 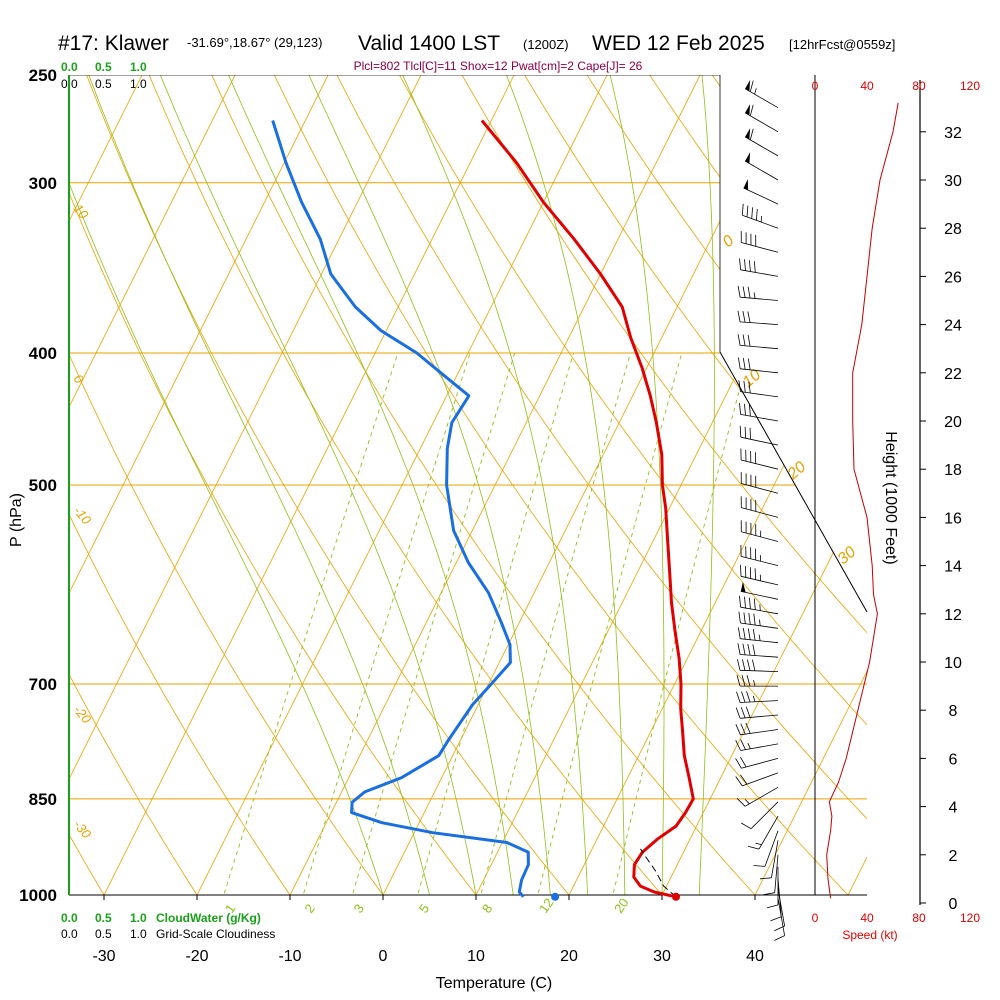 What do you see at coordinates (755, 956) in the screenshot?
I see `temperature-label: 40` at bounding box center [755, 956].